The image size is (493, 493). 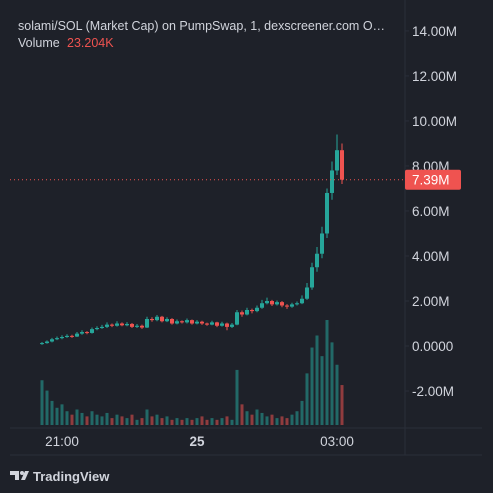 What do you see at coordinates (39, 43) in the screenshot?
I see `volume-legend: Volume` at bounding box center [39, 43].